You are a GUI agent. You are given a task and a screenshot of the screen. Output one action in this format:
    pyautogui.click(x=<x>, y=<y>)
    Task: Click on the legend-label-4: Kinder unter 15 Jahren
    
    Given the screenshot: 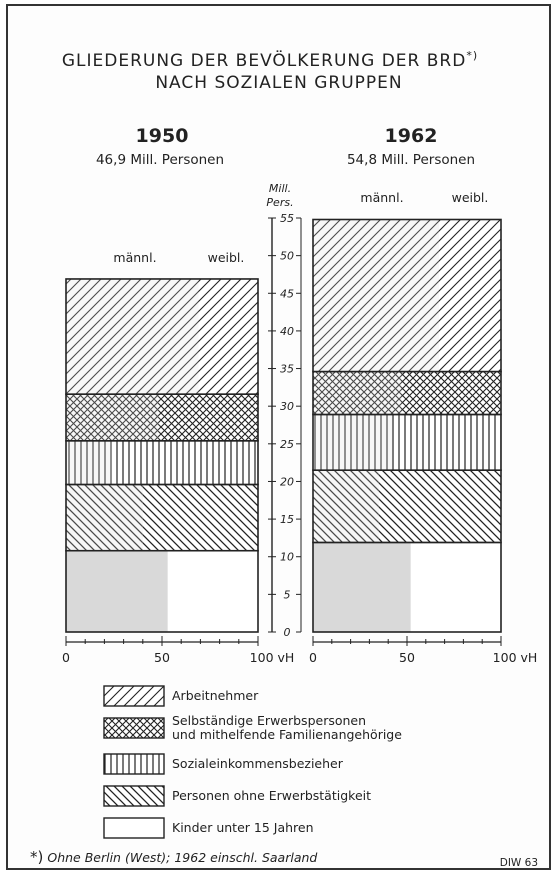 What is the action you would take?
    pyautogui.click(x=243, y=827)
    